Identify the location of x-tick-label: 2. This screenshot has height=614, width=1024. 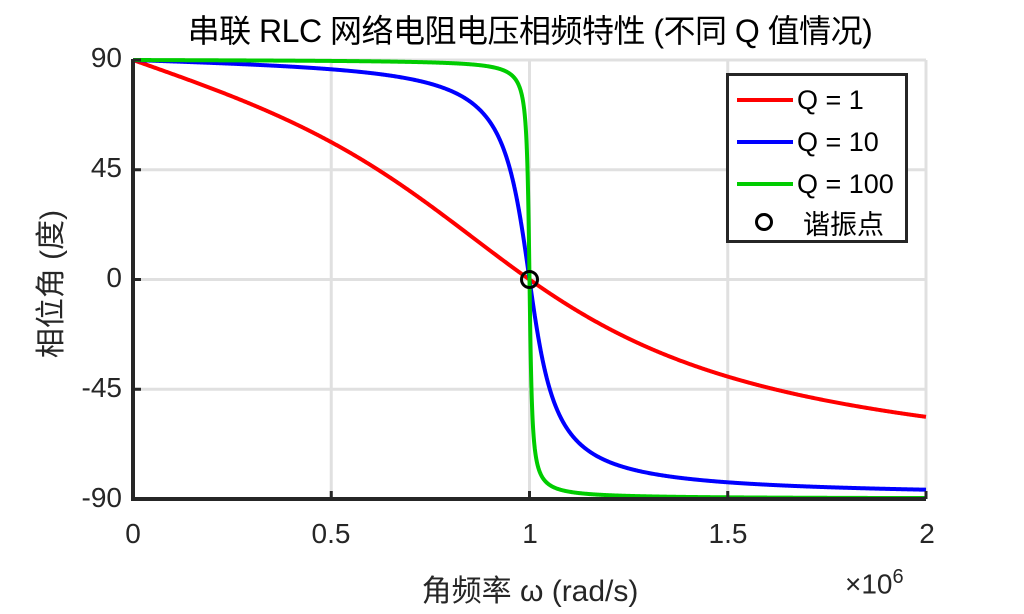
(927, 533).